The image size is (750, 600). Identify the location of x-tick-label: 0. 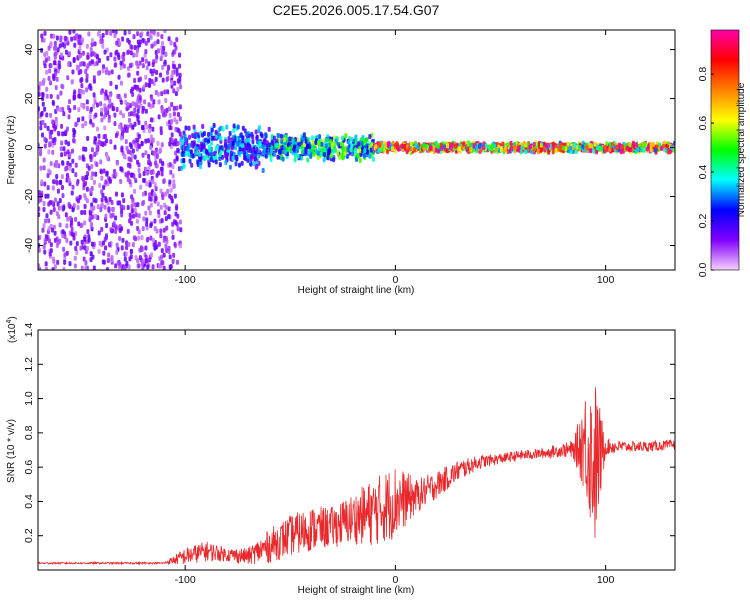
(395, 280).